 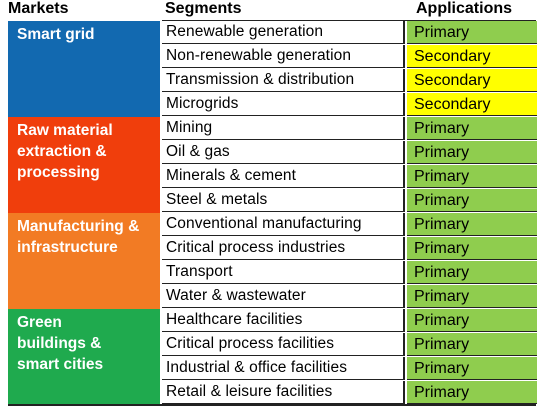 I want to click on applications-header: Applications, so click(x=464, y=8).